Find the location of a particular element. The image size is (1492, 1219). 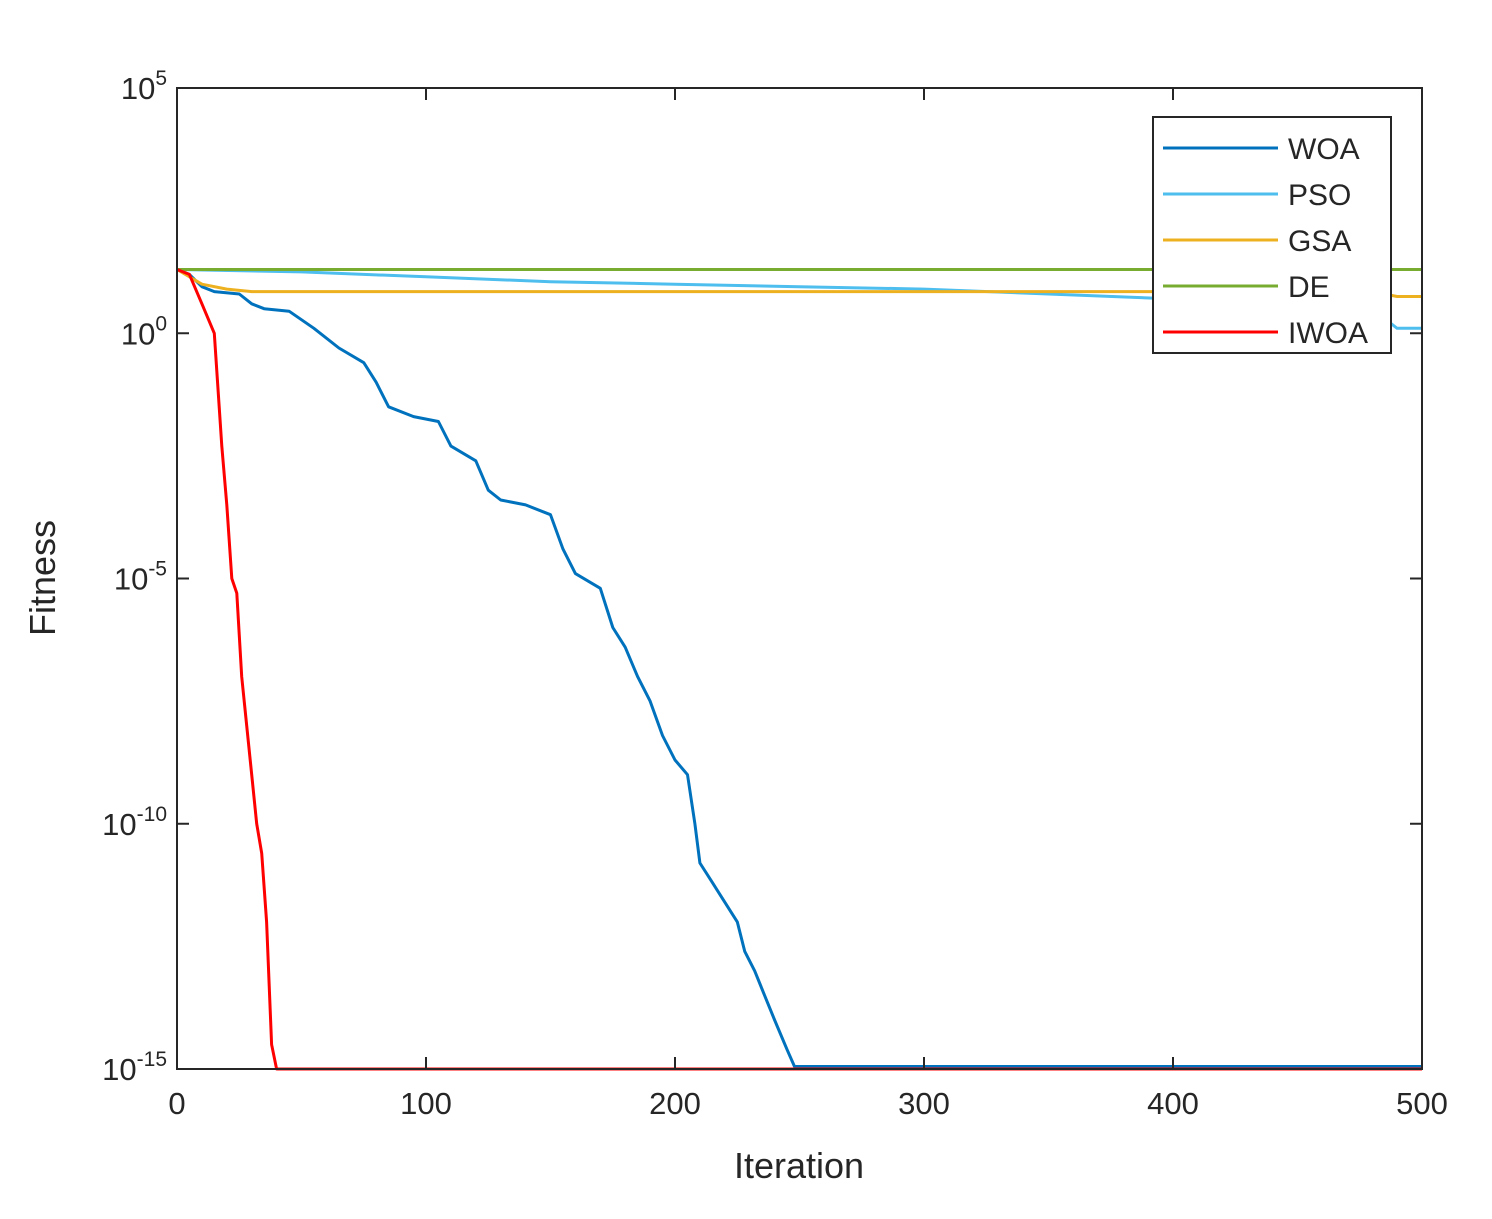

y-tick-label: 10⁻⁵ is located at coordinates (140, 577).